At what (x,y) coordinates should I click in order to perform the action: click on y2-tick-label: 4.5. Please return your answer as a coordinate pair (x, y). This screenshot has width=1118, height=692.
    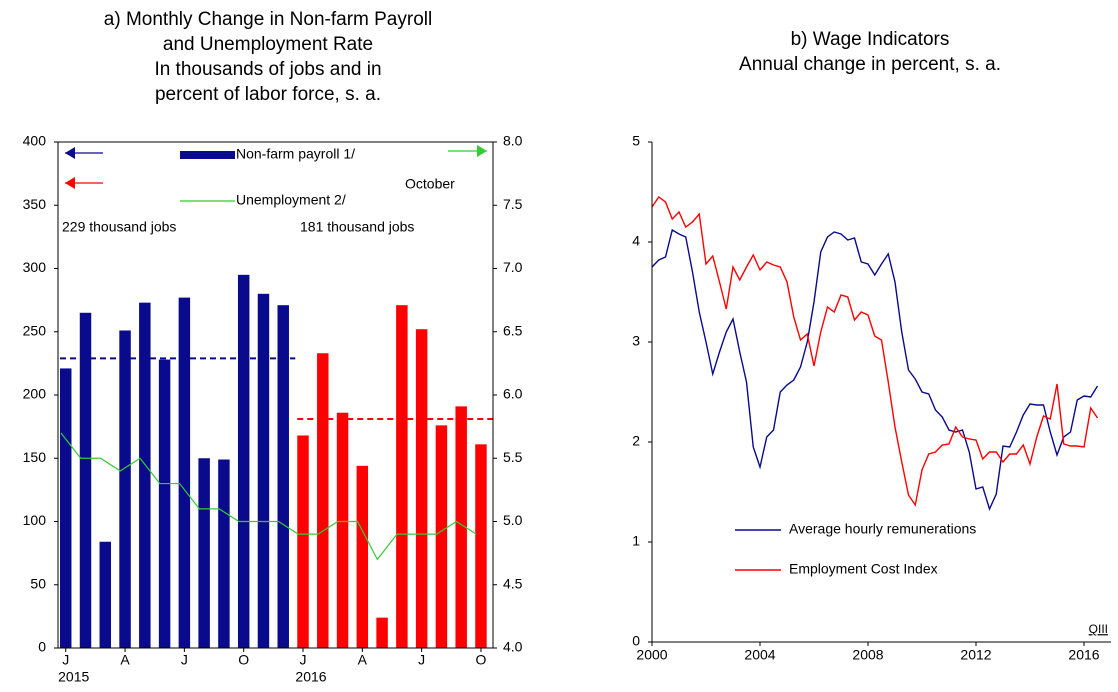
    Looking at the image, I should click on (513, 583).